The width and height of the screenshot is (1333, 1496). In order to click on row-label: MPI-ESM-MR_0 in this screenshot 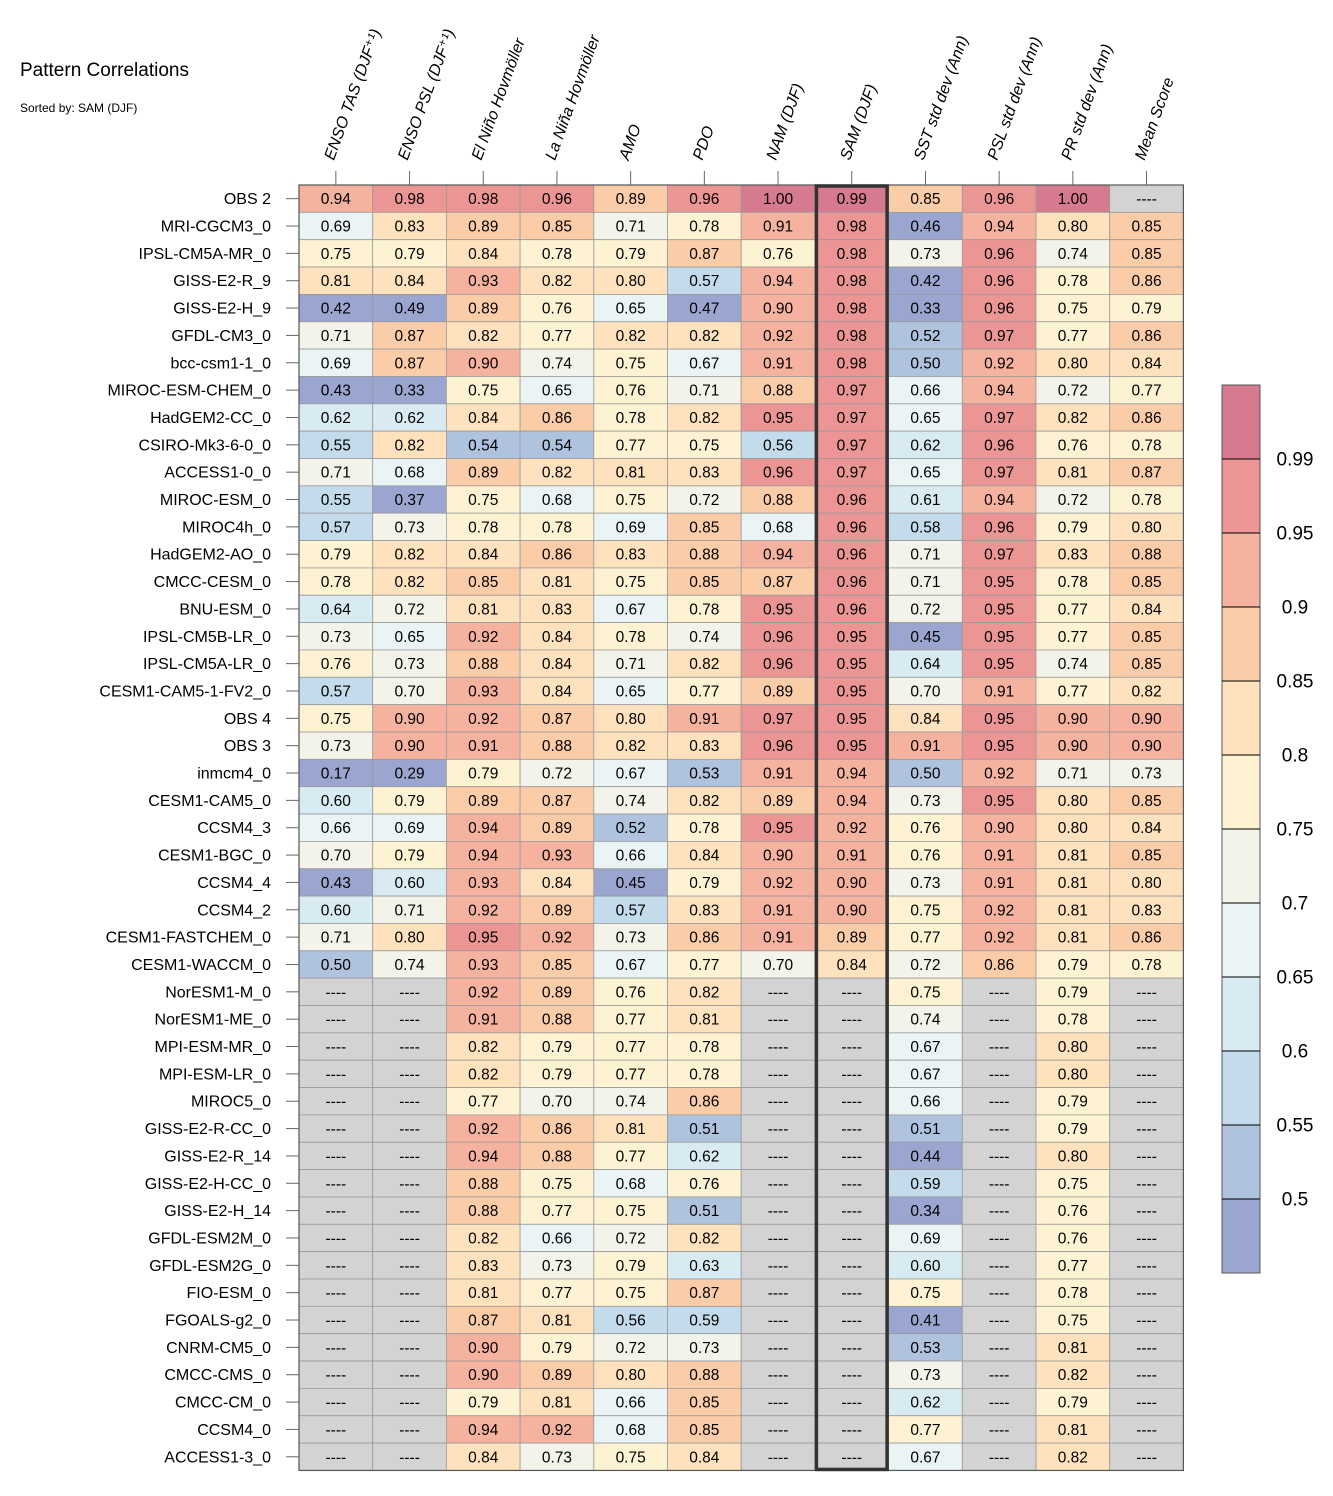, I will do `click(213, 1047)`.